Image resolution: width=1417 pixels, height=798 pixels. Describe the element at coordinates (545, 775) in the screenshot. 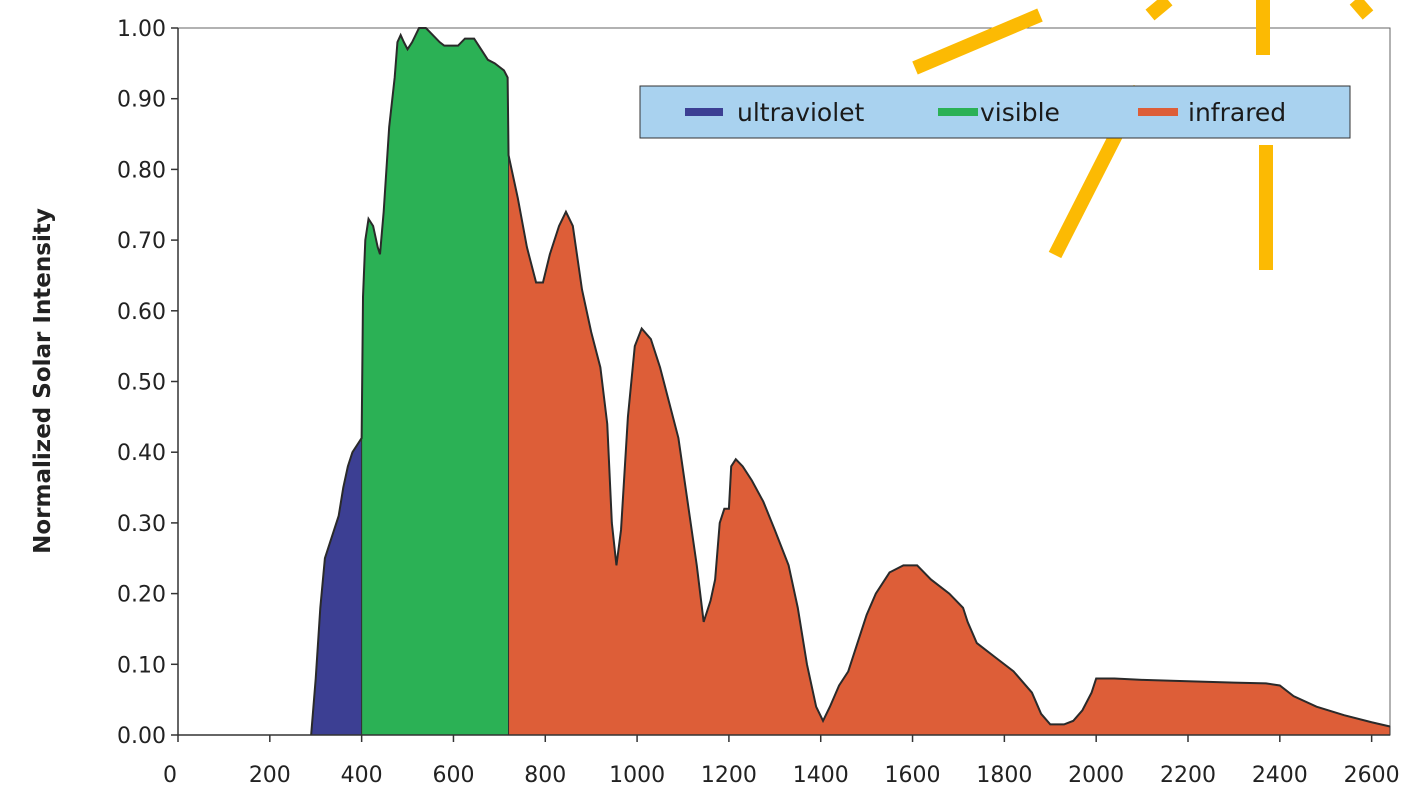

I see `x-tick-label: 800` at that location.